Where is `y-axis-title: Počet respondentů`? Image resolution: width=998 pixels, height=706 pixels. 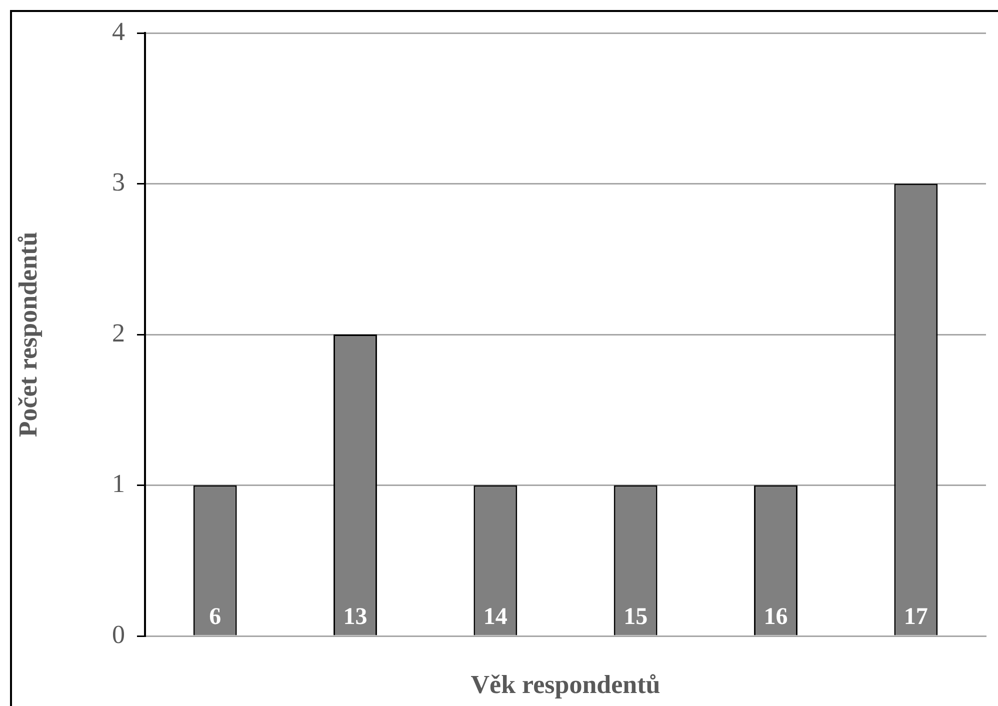
y-axis-title: Počet respondentů is located at coordinates (27, 335).